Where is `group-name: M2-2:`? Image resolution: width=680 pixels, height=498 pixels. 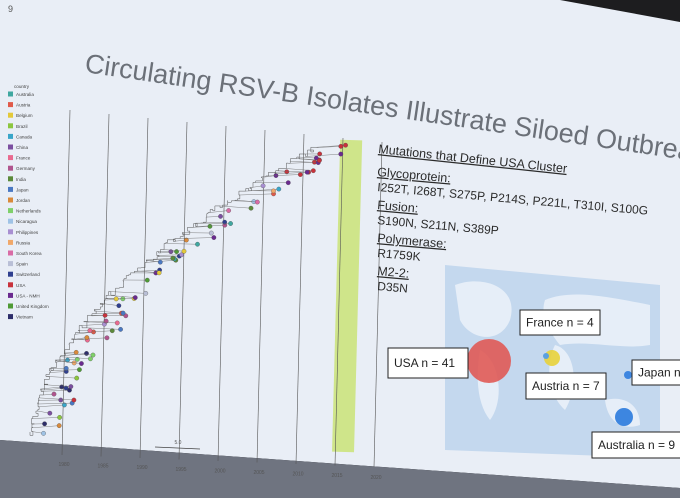
group-name: M2-2: is located at coordinates (393, 272).